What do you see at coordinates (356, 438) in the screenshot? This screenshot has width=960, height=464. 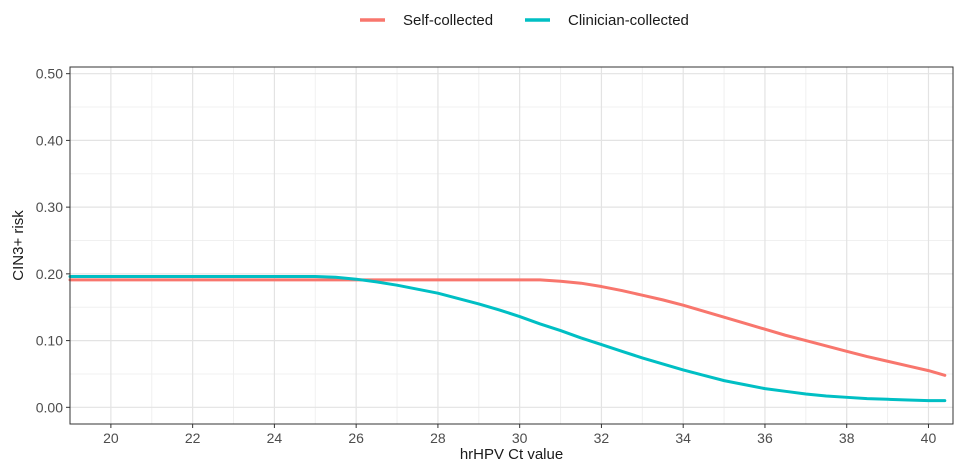 I see `x-tick-label: 26` at bounding box center [356, 438].